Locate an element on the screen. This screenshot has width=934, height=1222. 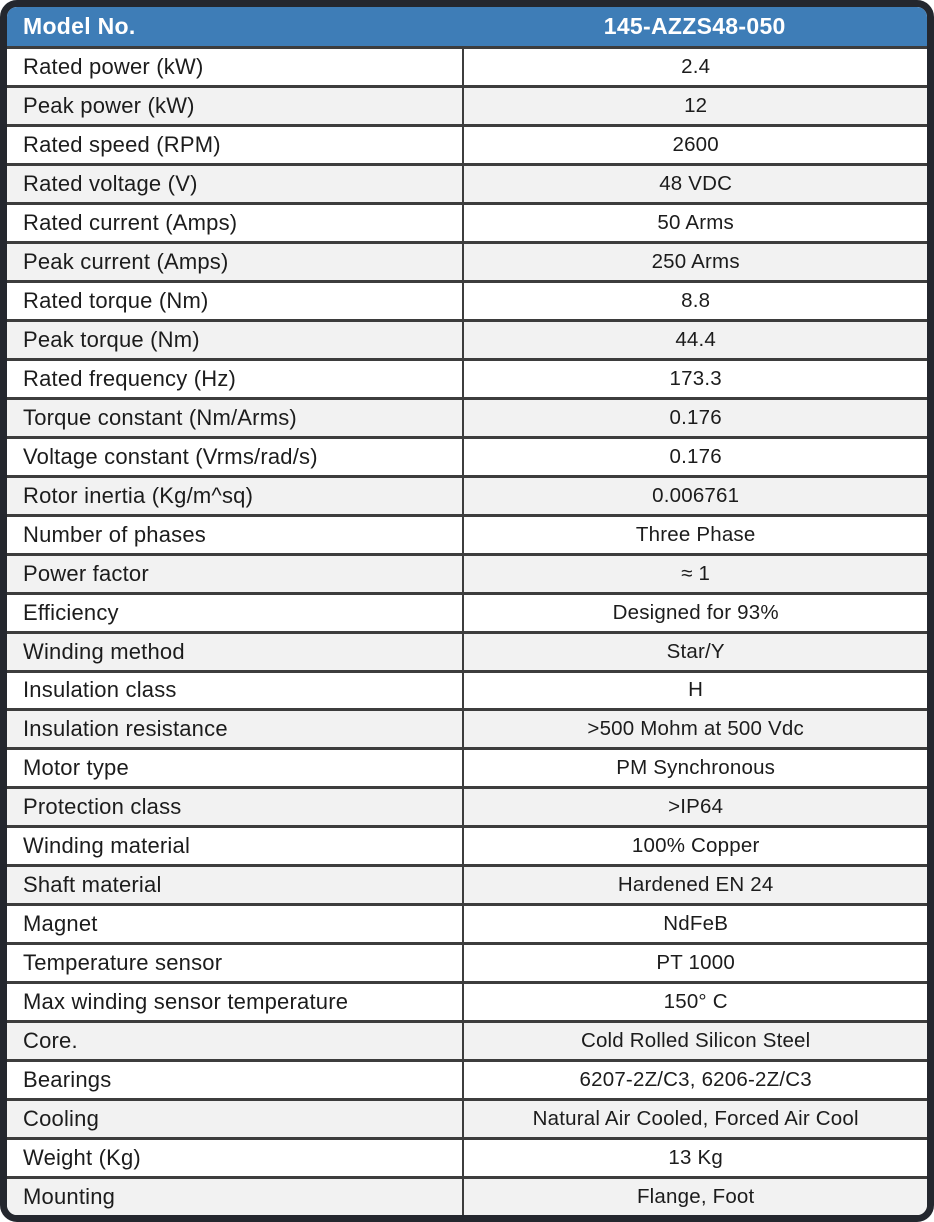
row-value: 250 Arms is located at coordinates (694, 261).